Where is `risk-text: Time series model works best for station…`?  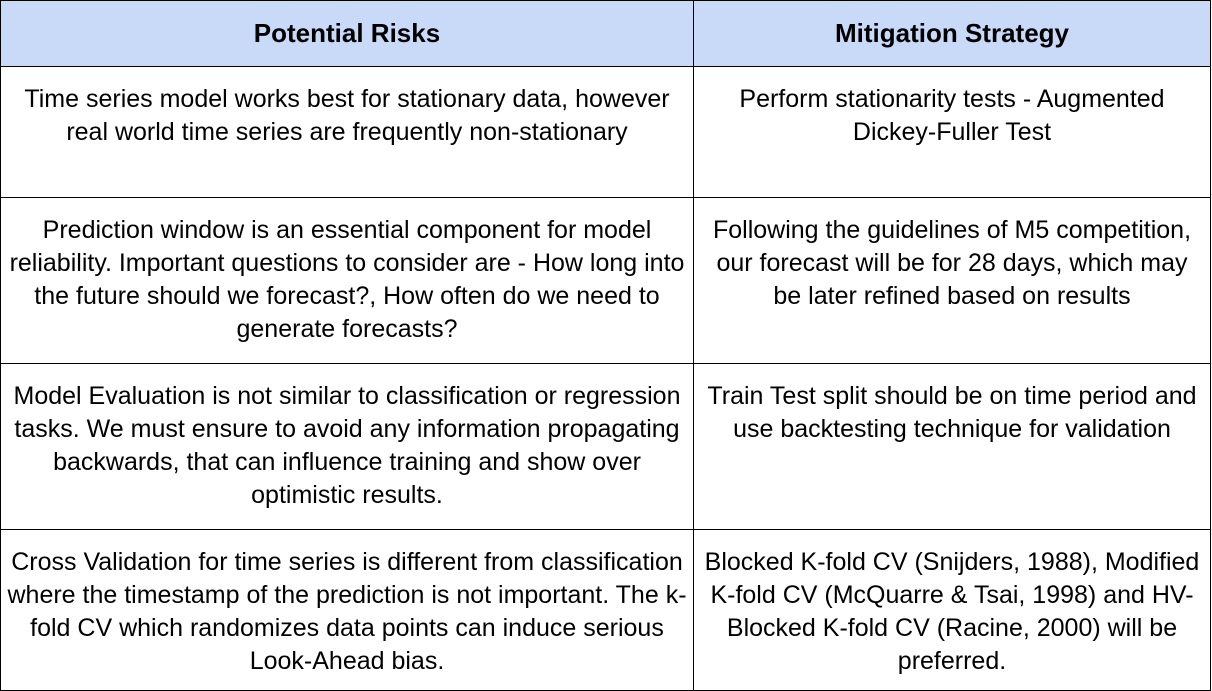 risk-text: Time series model works best for station… is located at coordinates (347, 115).